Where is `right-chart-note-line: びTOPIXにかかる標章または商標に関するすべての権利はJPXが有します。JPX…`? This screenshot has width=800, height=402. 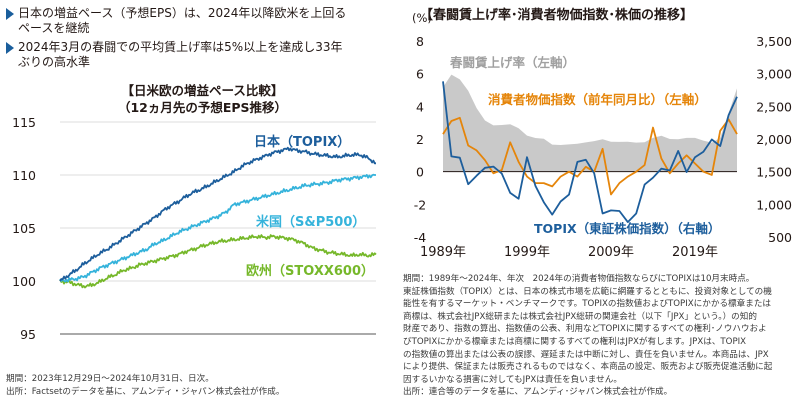
right-chart-note-line: びTOPIXにかかる標章または商標に関するすべての権利はJPXが有します。JPX… is located at coordinates (575, 341).